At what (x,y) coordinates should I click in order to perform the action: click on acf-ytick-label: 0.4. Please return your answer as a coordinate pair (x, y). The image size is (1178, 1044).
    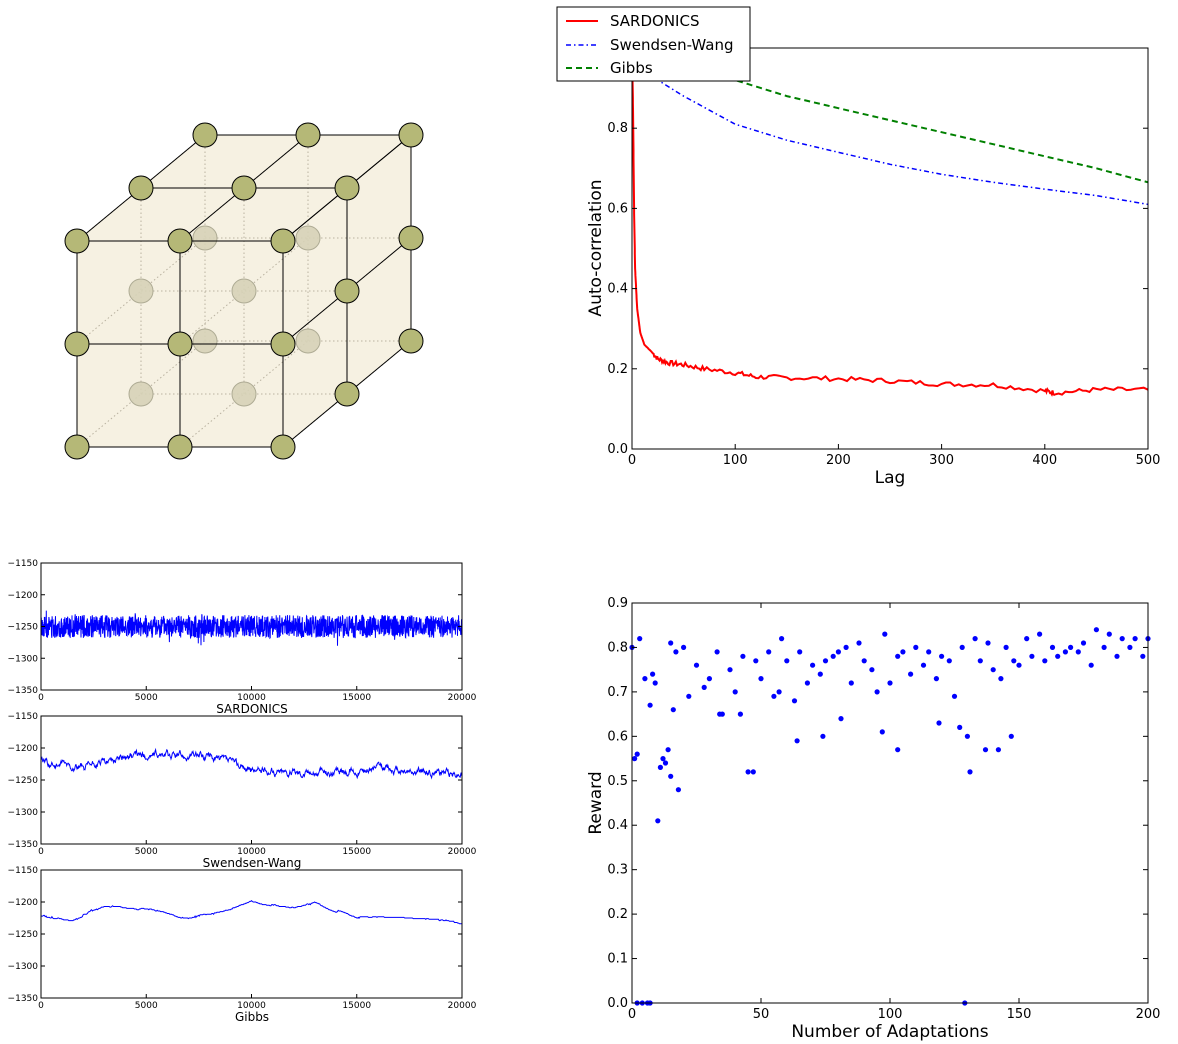
    Looking at the image, I should click on (617, 289).